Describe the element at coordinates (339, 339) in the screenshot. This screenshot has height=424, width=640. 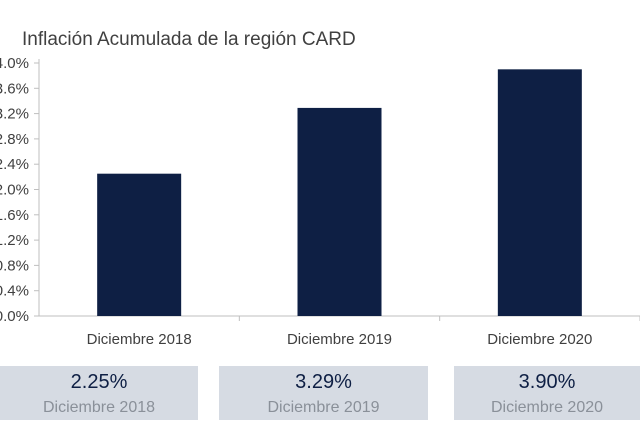
I see `x-tick-label: Diciembre 2019` at that location.